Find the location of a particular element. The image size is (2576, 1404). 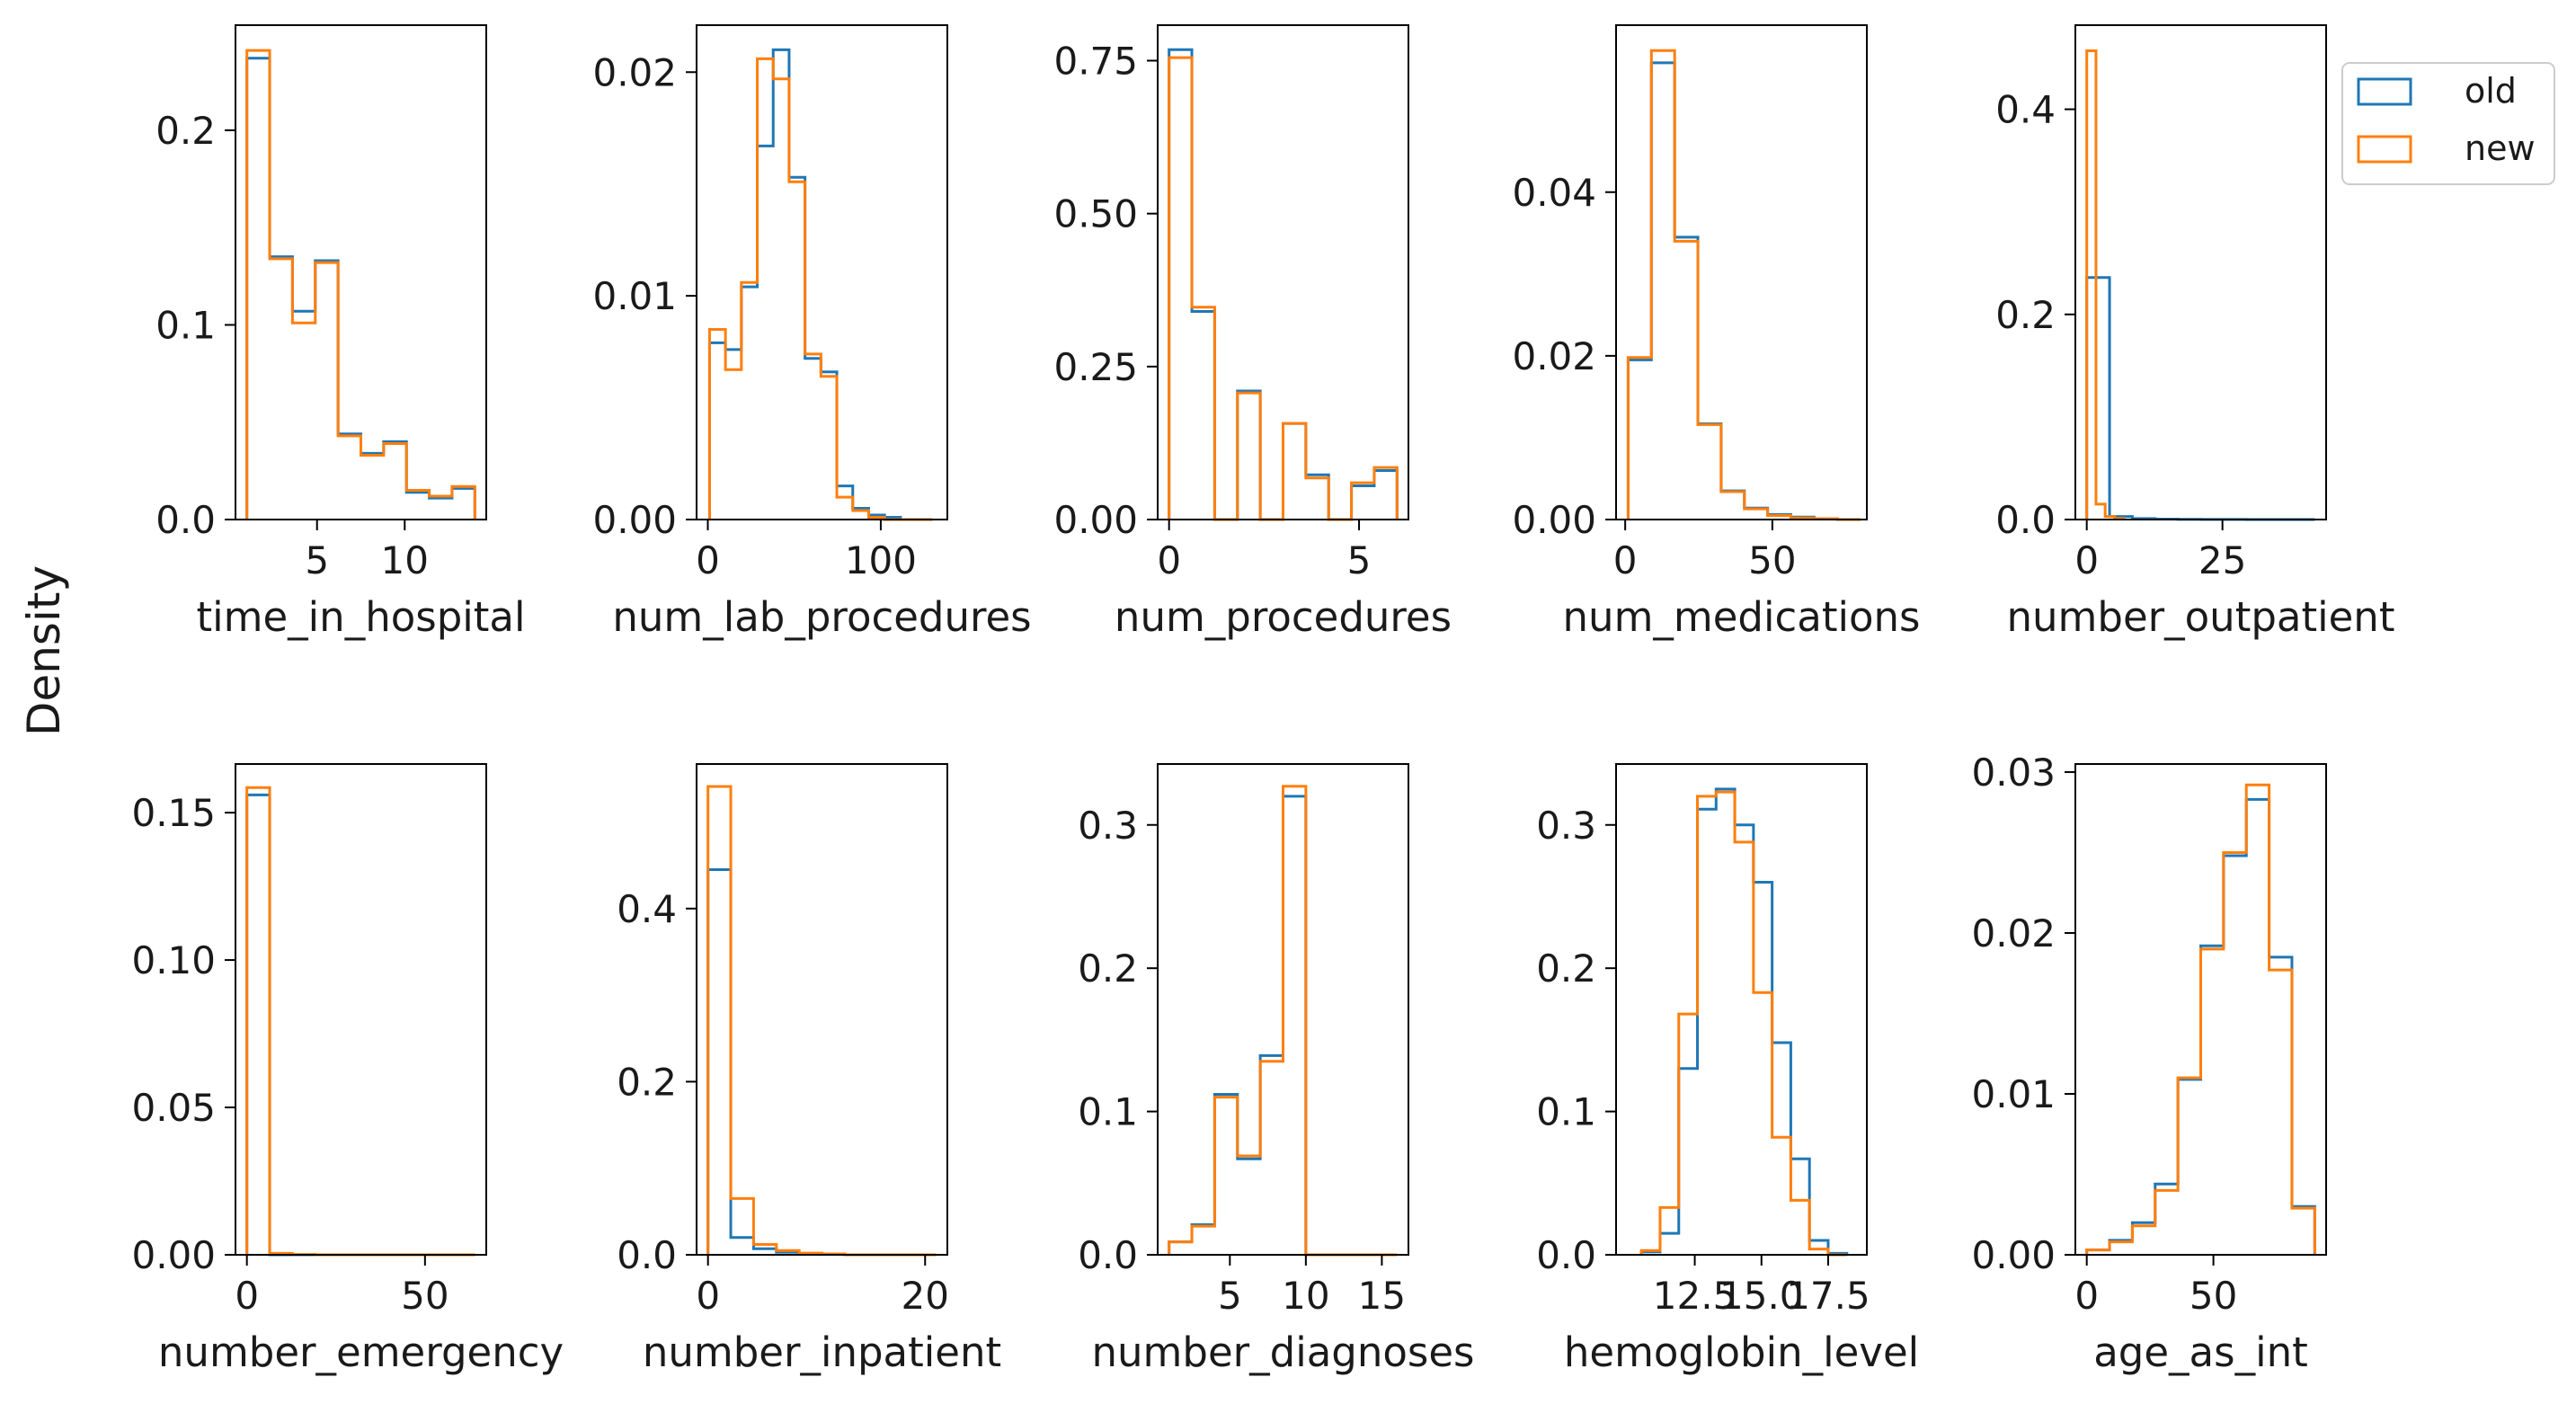

histogram-series-old is located at coordinates (1744, 1021).